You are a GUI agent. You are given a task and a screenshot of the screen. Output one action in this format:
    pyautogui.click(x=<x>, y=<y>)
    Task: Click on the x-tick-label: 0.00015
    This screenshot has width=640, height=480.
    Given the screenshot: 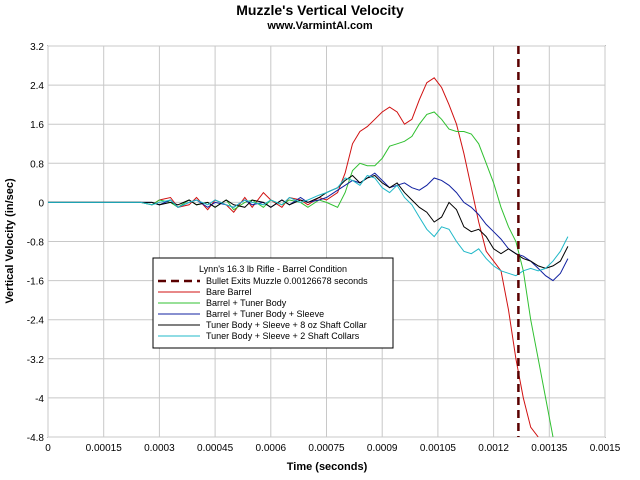 What is the action you would take?
    pyautogui.click(x=104, y=448)
    